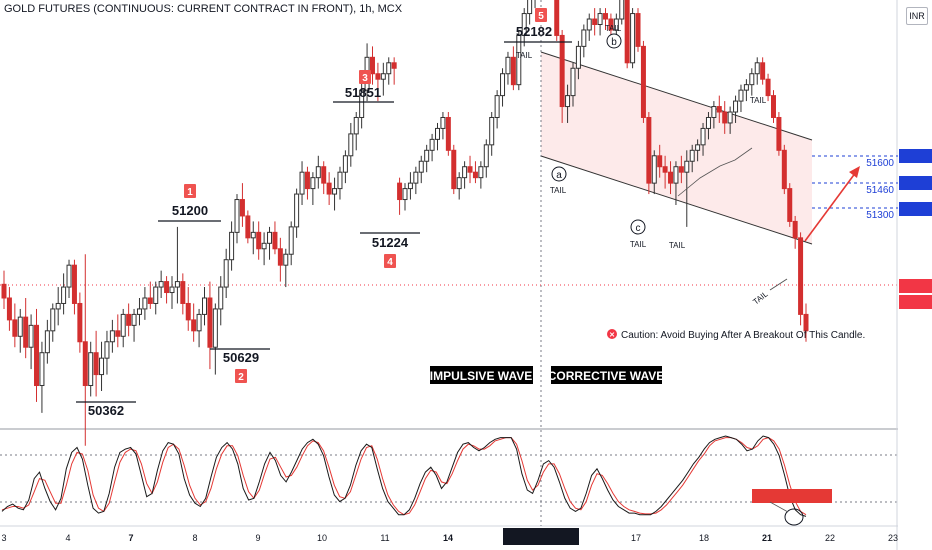 The height and width of the screenshot is (550, 932). What do you see at coordinates (524, 55) in the screenshot?
I see `tail-label-wave5: TAIL` at bounding box center [524, 55].